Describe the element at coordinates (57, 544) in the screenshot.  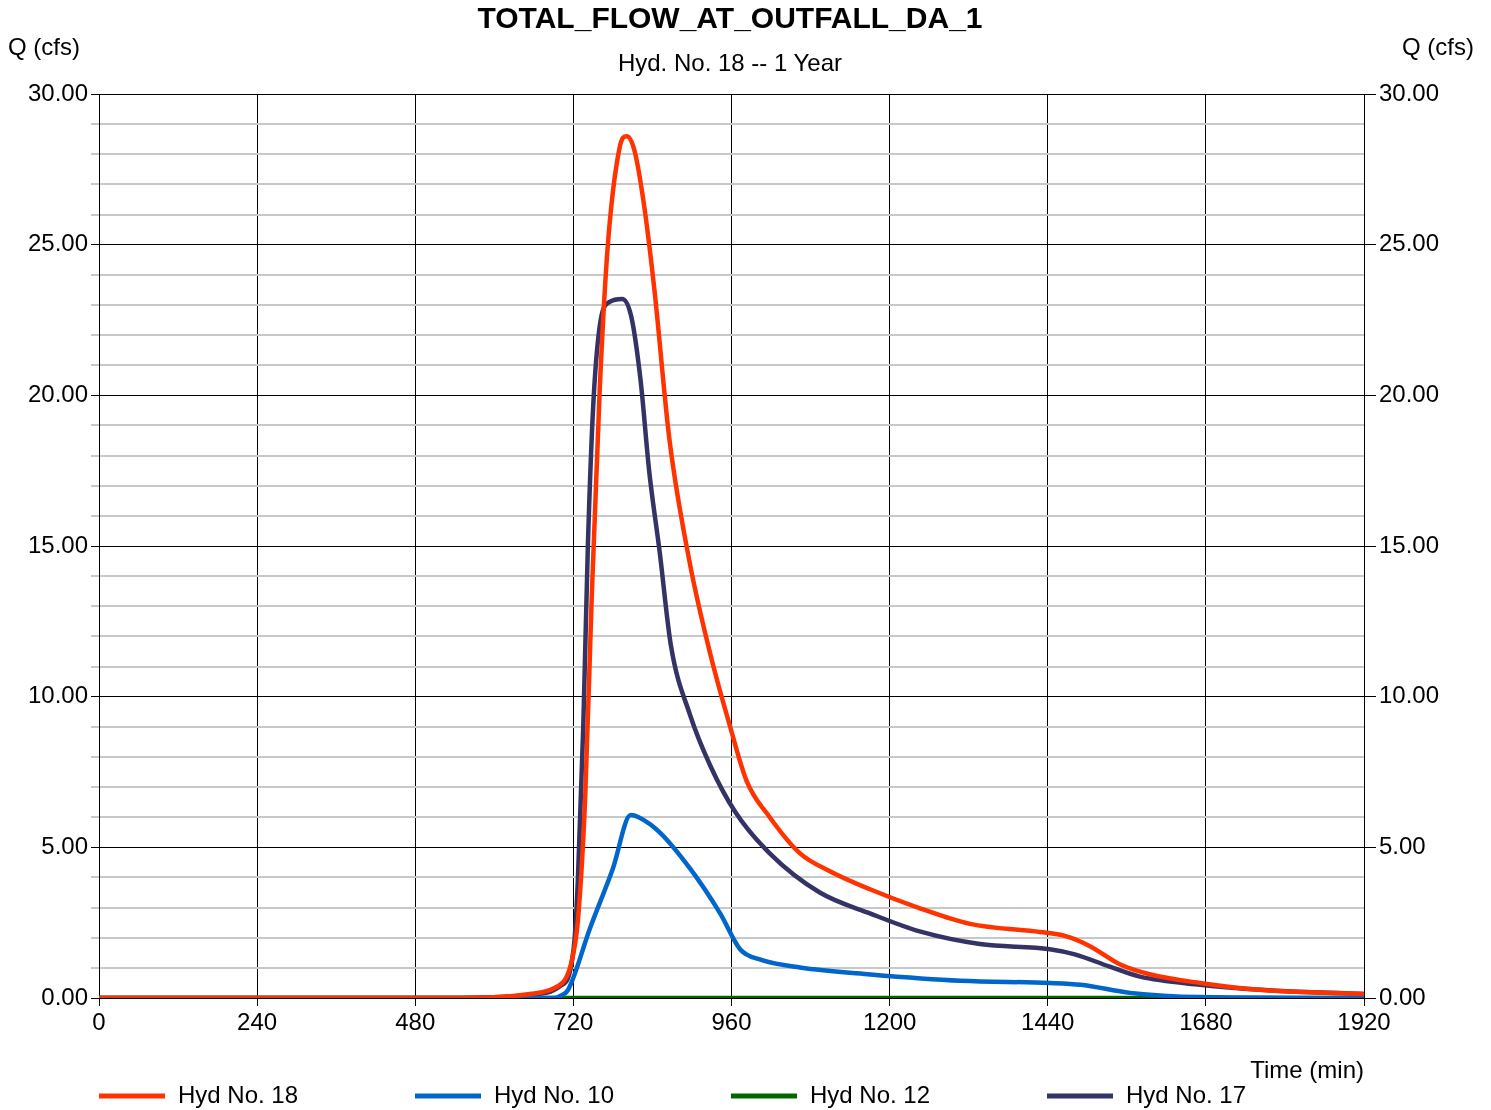
I see `y-tick-label: 15.00` at that location.